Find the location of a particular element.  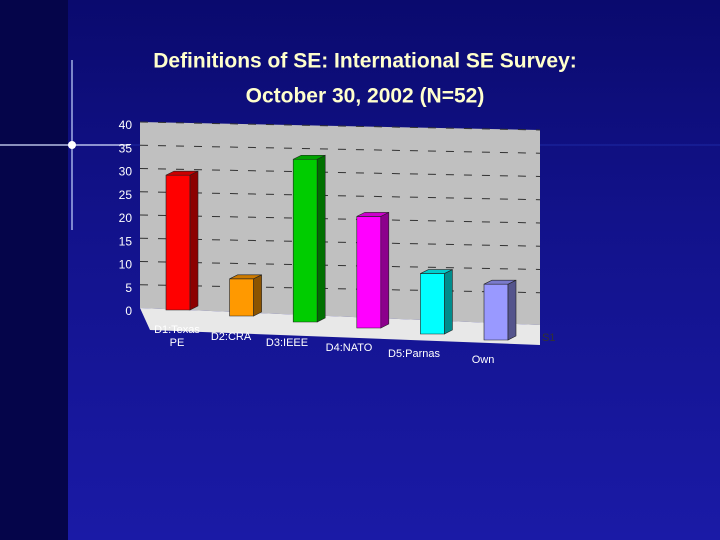

x-tick-label: D5:Parnas is located at coordinates (414, 354).